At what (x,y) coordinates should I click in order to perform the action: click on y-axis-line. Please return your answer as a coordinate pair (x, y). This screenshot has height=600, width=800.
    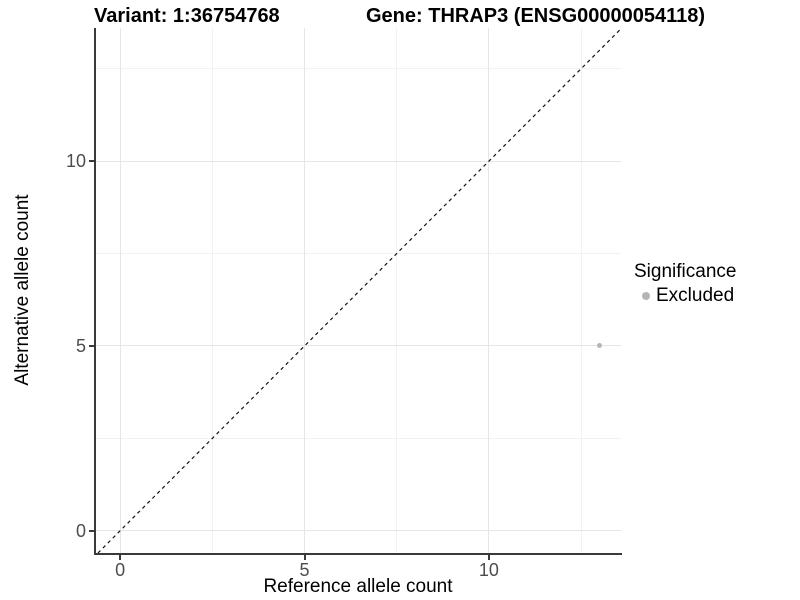
    Looking at the image, I should click on (95, 291).